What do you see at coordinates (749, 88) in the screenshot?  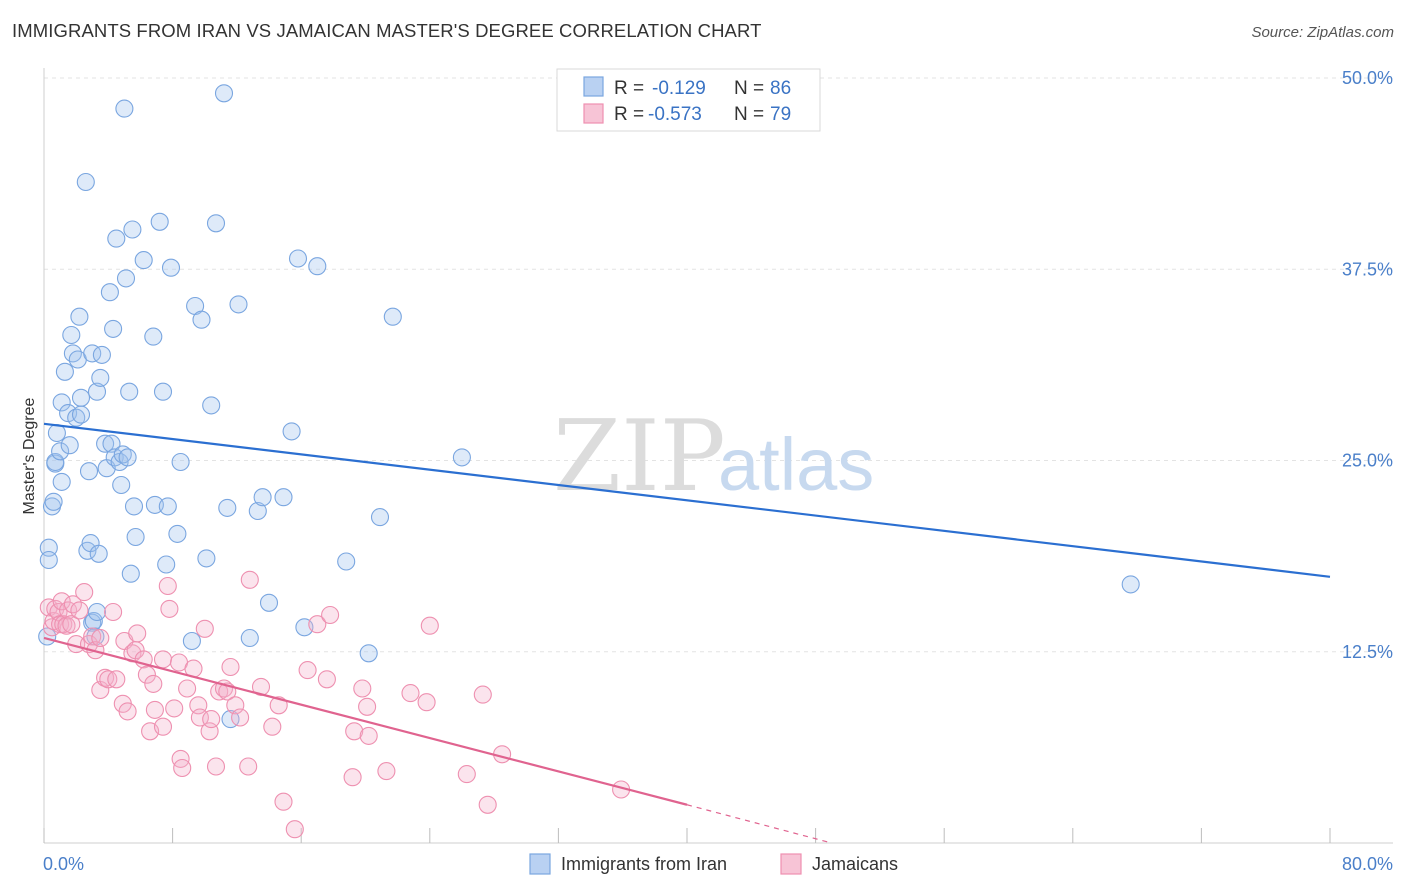 I see `legend-n-label-1: N =` at bounding box center [749, 88].